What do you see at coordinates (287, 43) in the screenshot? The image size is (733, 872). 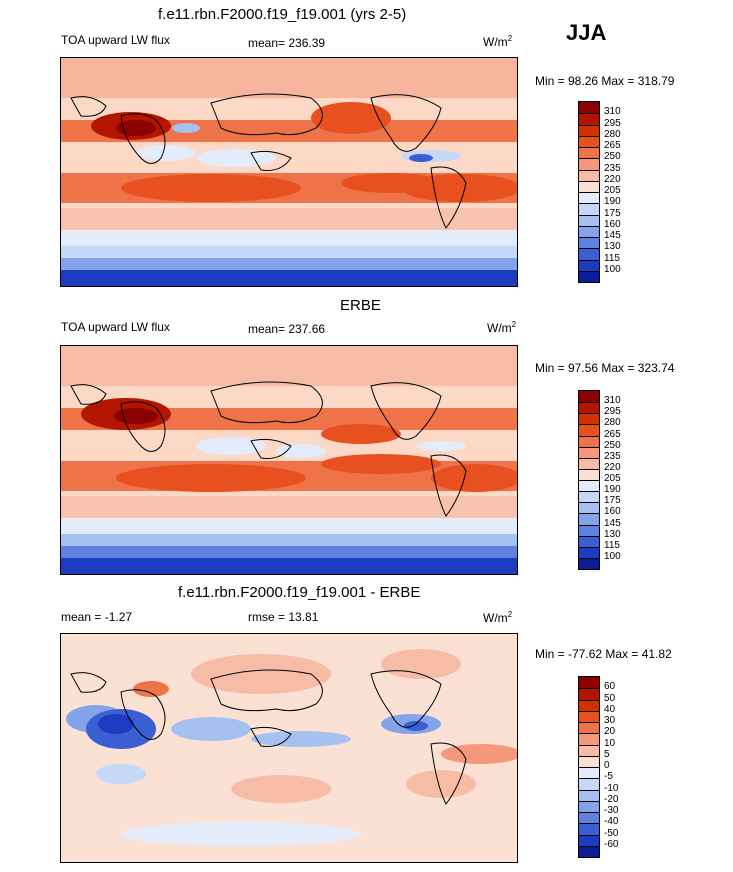 I see `panel1-mean-label: mean= 236.39` at bounding box center [287, 43].